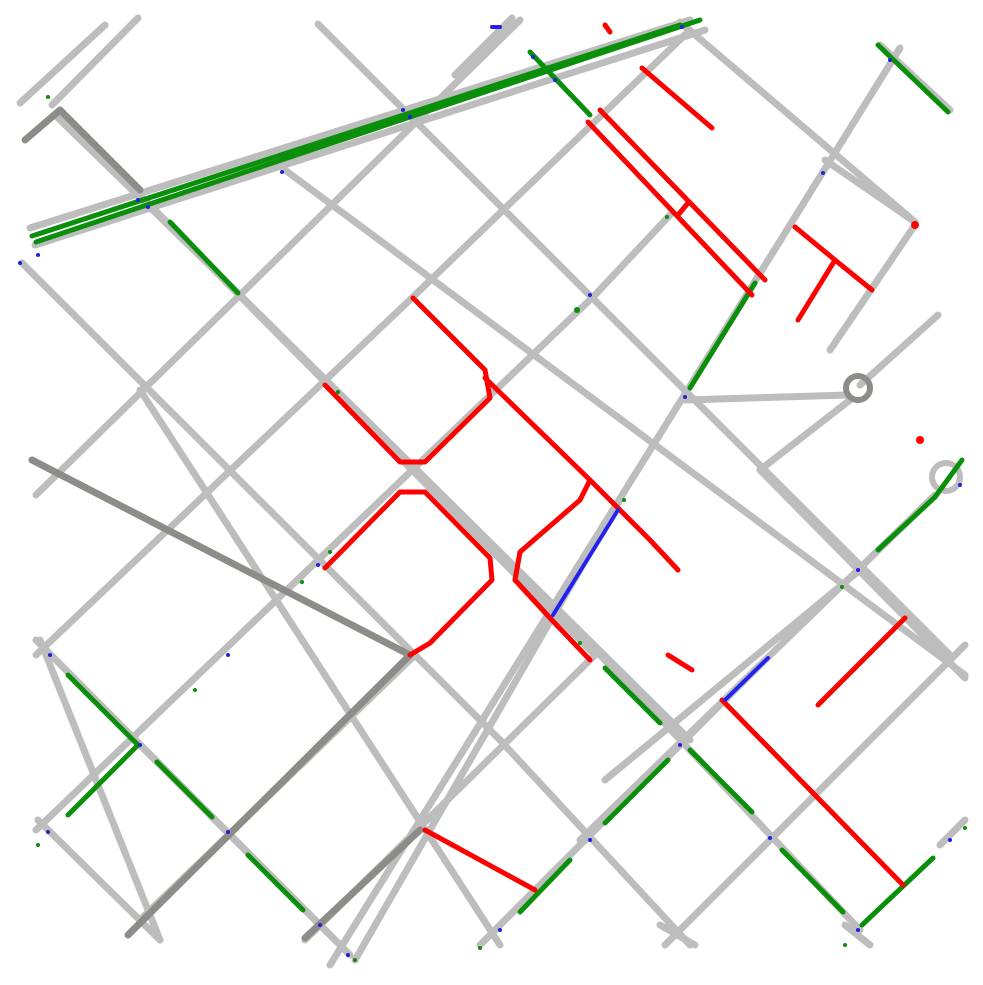 Image resolution: width=983 pixels, height=985 pixels. What do you see at coordinates (903, 433) in the screenshot?
I see `roundabout-layer` at bounding box center [903, 433].